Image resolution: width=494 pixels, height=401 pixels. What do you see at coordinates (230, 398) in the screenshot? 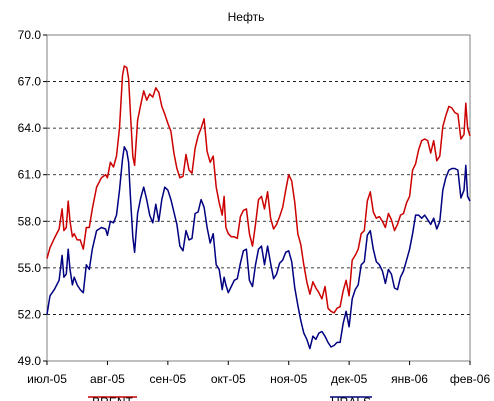
I see `legend: BRENT URALS` at bounding box center [230, 398].